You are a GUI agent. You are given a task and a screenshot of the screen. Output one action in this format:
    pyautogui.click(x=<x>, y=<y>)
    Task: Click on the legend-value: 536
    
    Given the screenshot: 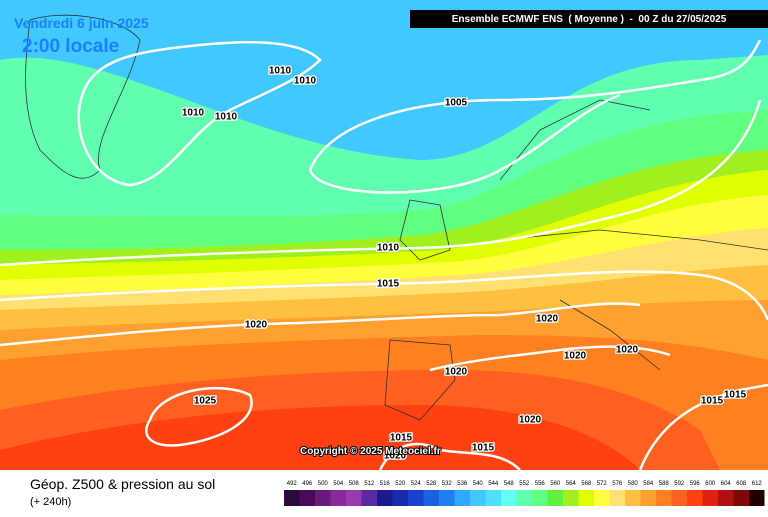 What is the action you would take?
    pyautogui.click(x=462, y=484)
    